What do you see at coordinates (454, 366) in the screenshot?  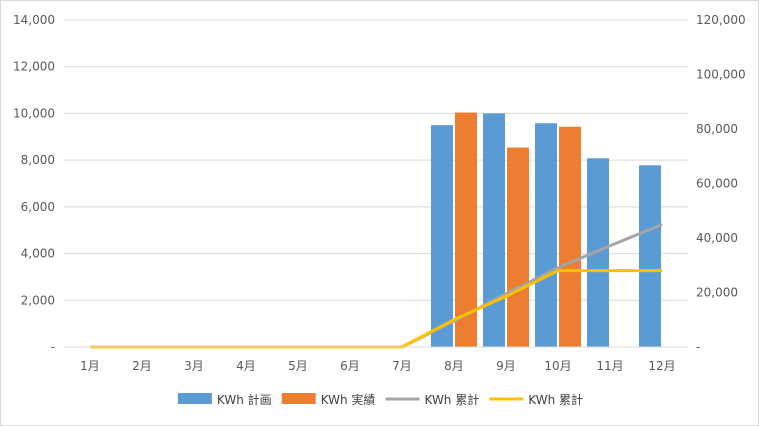 I see `x-tick-label: 8月` at bounding box center [454, 366].